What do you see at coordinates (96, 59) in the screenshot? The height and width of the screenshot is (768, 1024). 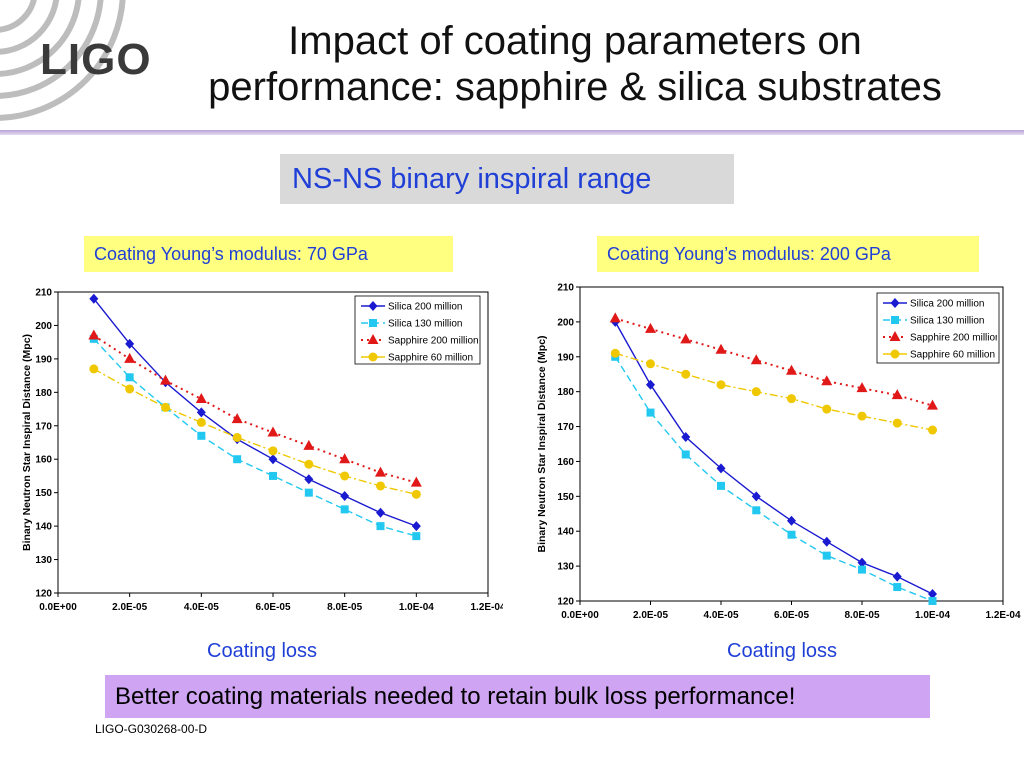 I see `logo-text: LIGO` at bounding box center [96, 59].